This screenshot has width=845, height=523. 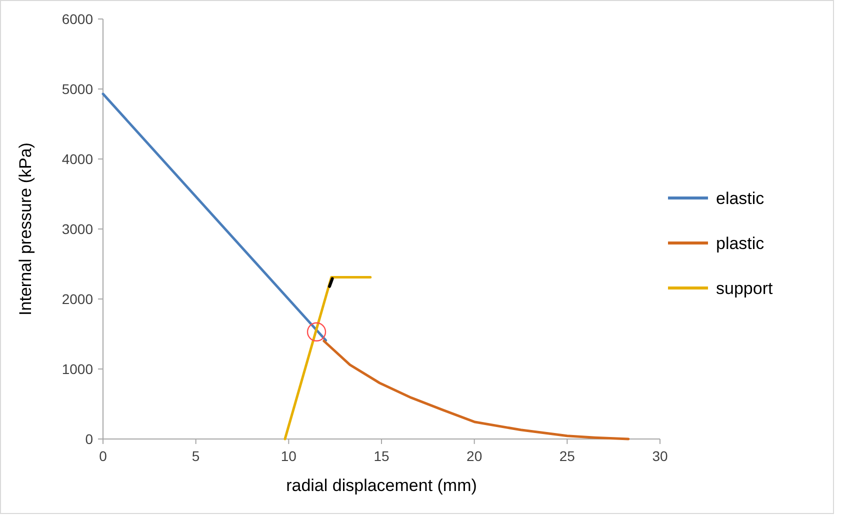 What do you see at coordinates (196, 456) in the screenshot?
I see `x-tick-label: 5` at bounding box center [196, 456].